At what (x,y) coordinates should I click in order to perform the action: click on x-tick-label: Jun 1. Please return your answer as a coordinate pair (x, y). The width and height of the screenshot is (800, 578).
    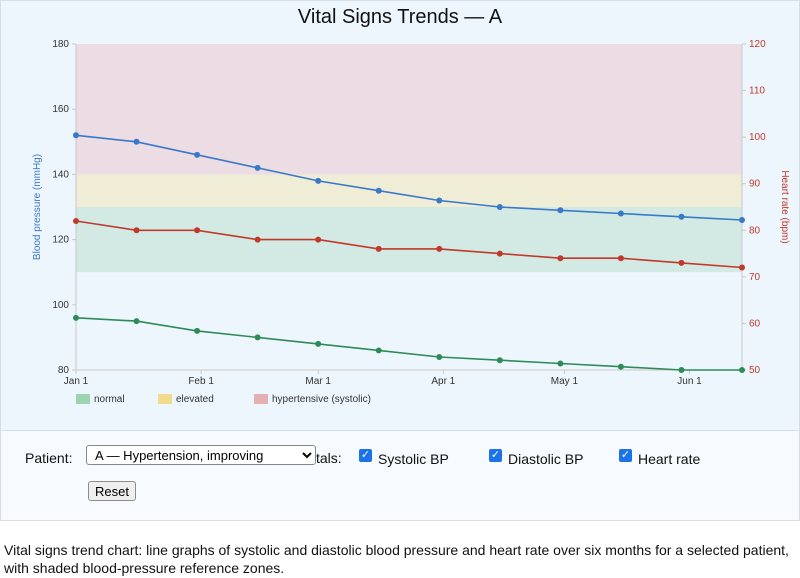
    Looking at the image, I should click on (689, 381).